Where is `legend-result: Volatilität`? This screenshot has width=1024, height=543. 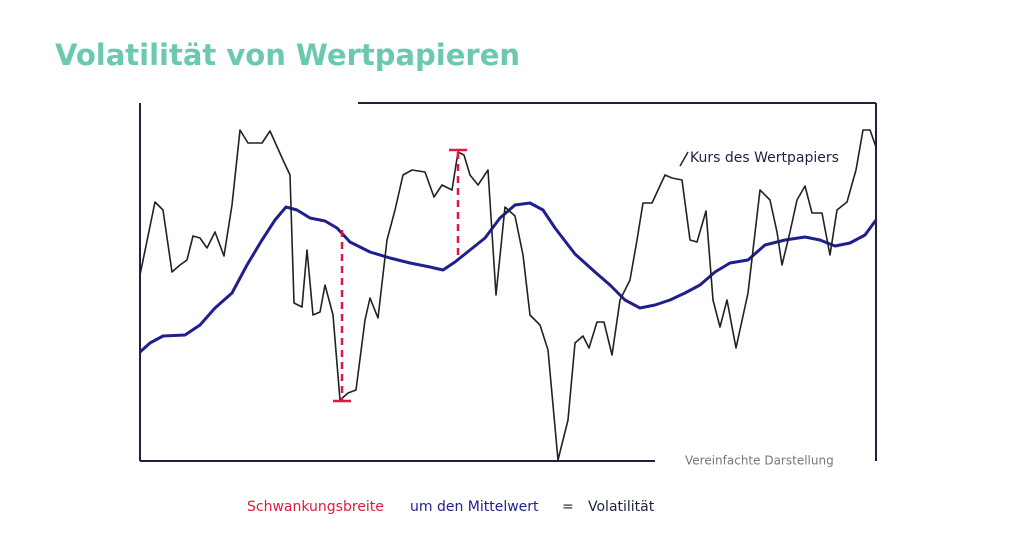
legend-result: Volatilität is located at coordinates (621, 507).